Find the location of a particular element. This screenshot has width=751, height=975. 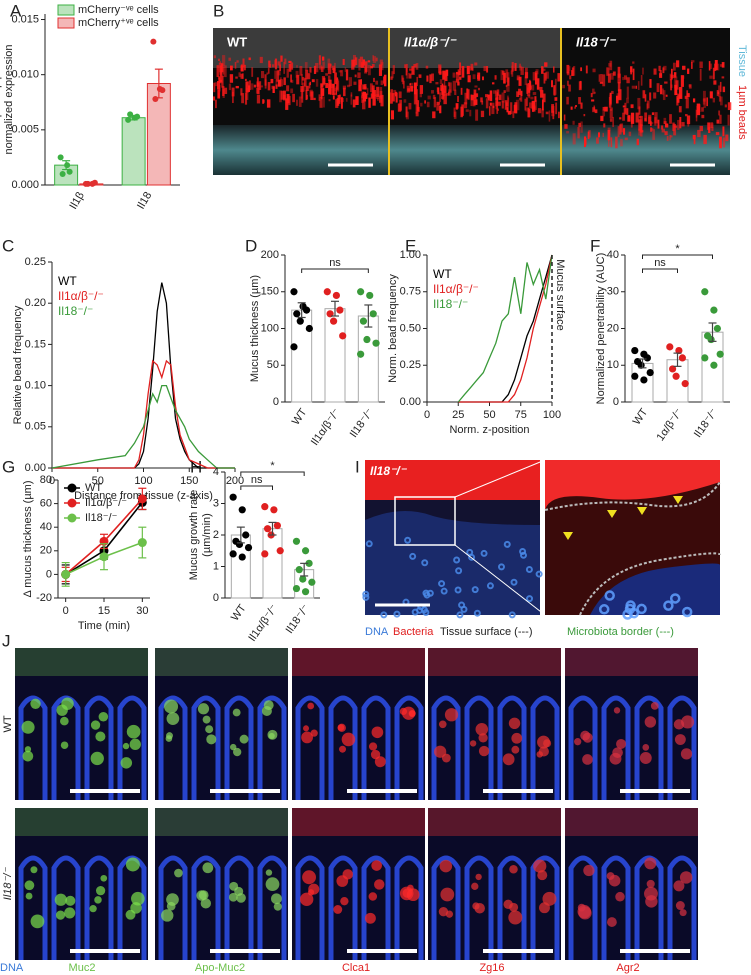

tissue is located at coordinates (452, 563).